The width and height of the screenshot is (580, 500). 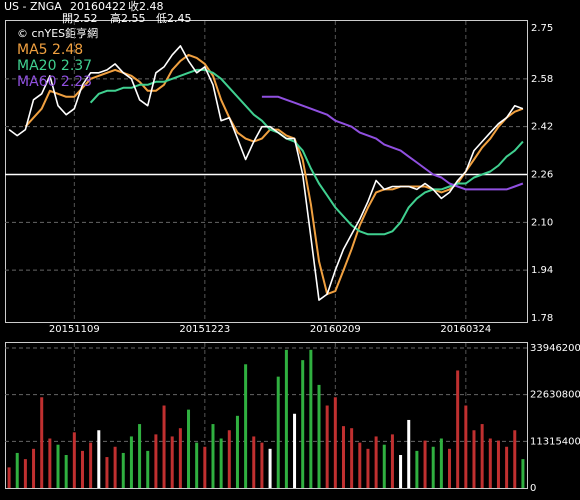 What do you see at coordinates (74, 329) in the screenshot?
I see `x-tick-label: 20151109` at bounding box center [74, 329].